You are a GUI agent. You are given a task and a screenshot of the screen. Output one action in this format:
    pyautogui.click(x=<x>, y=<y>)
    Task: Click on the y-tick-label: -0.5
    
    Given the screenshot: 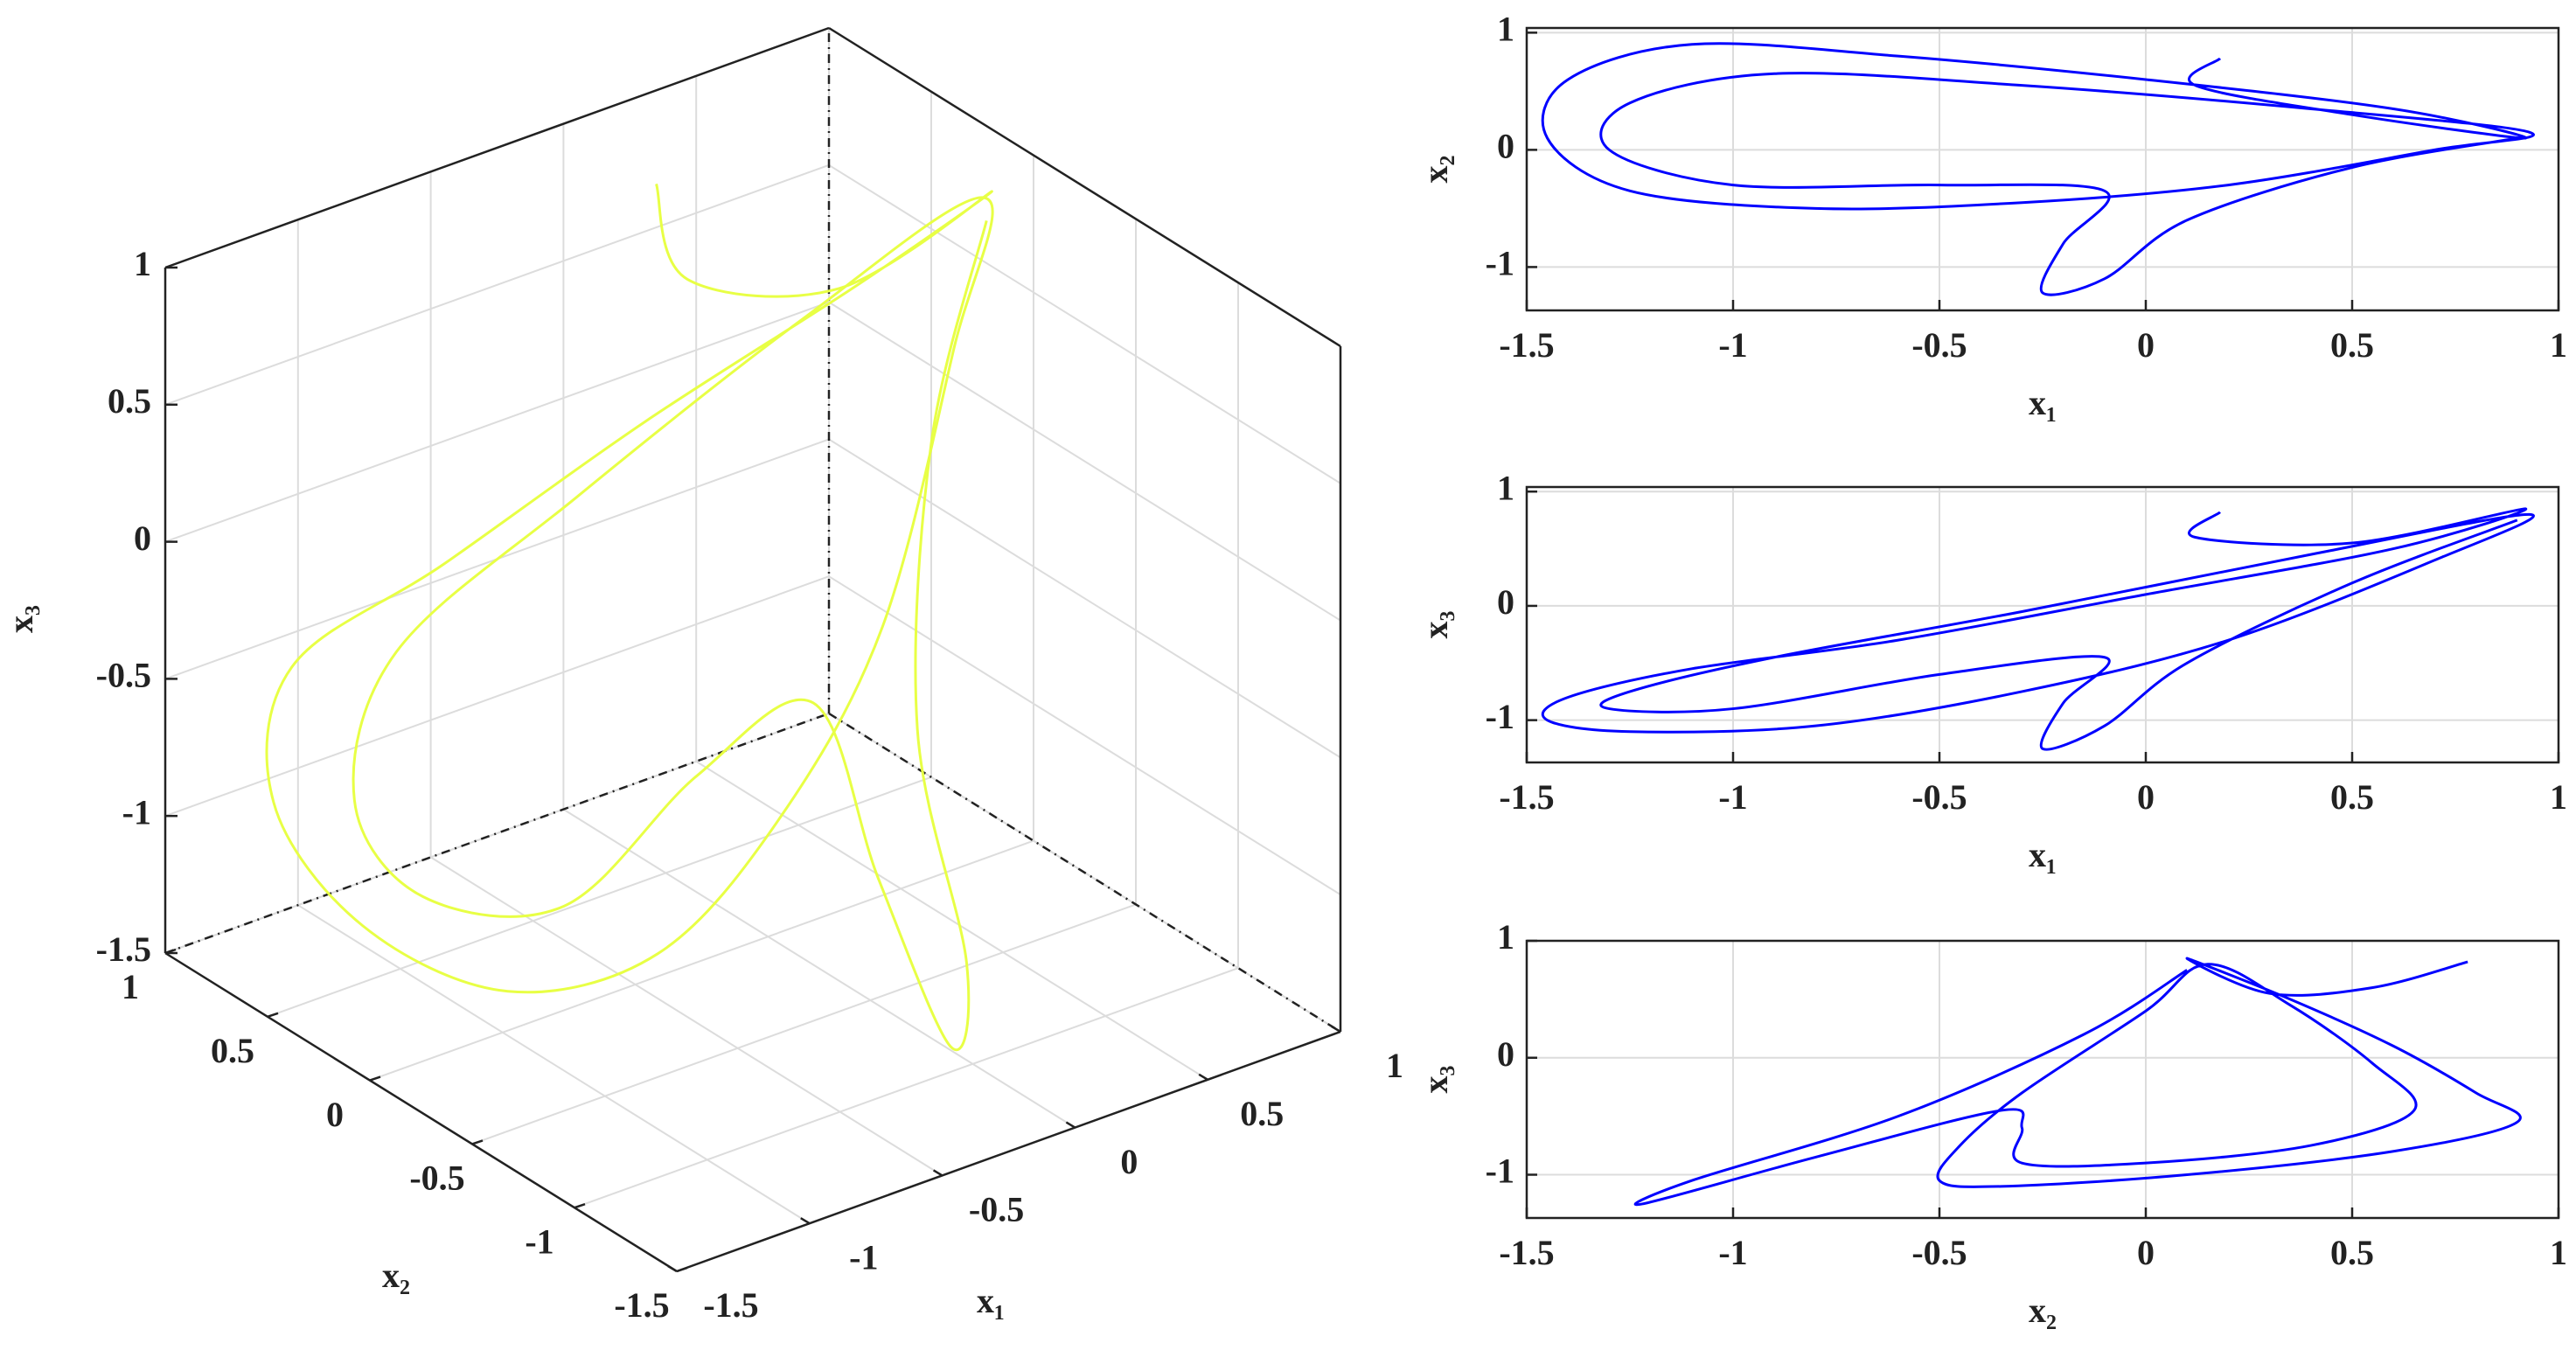 What is the action you would take?
    pyautogui.click(x=436, y=1179)
    